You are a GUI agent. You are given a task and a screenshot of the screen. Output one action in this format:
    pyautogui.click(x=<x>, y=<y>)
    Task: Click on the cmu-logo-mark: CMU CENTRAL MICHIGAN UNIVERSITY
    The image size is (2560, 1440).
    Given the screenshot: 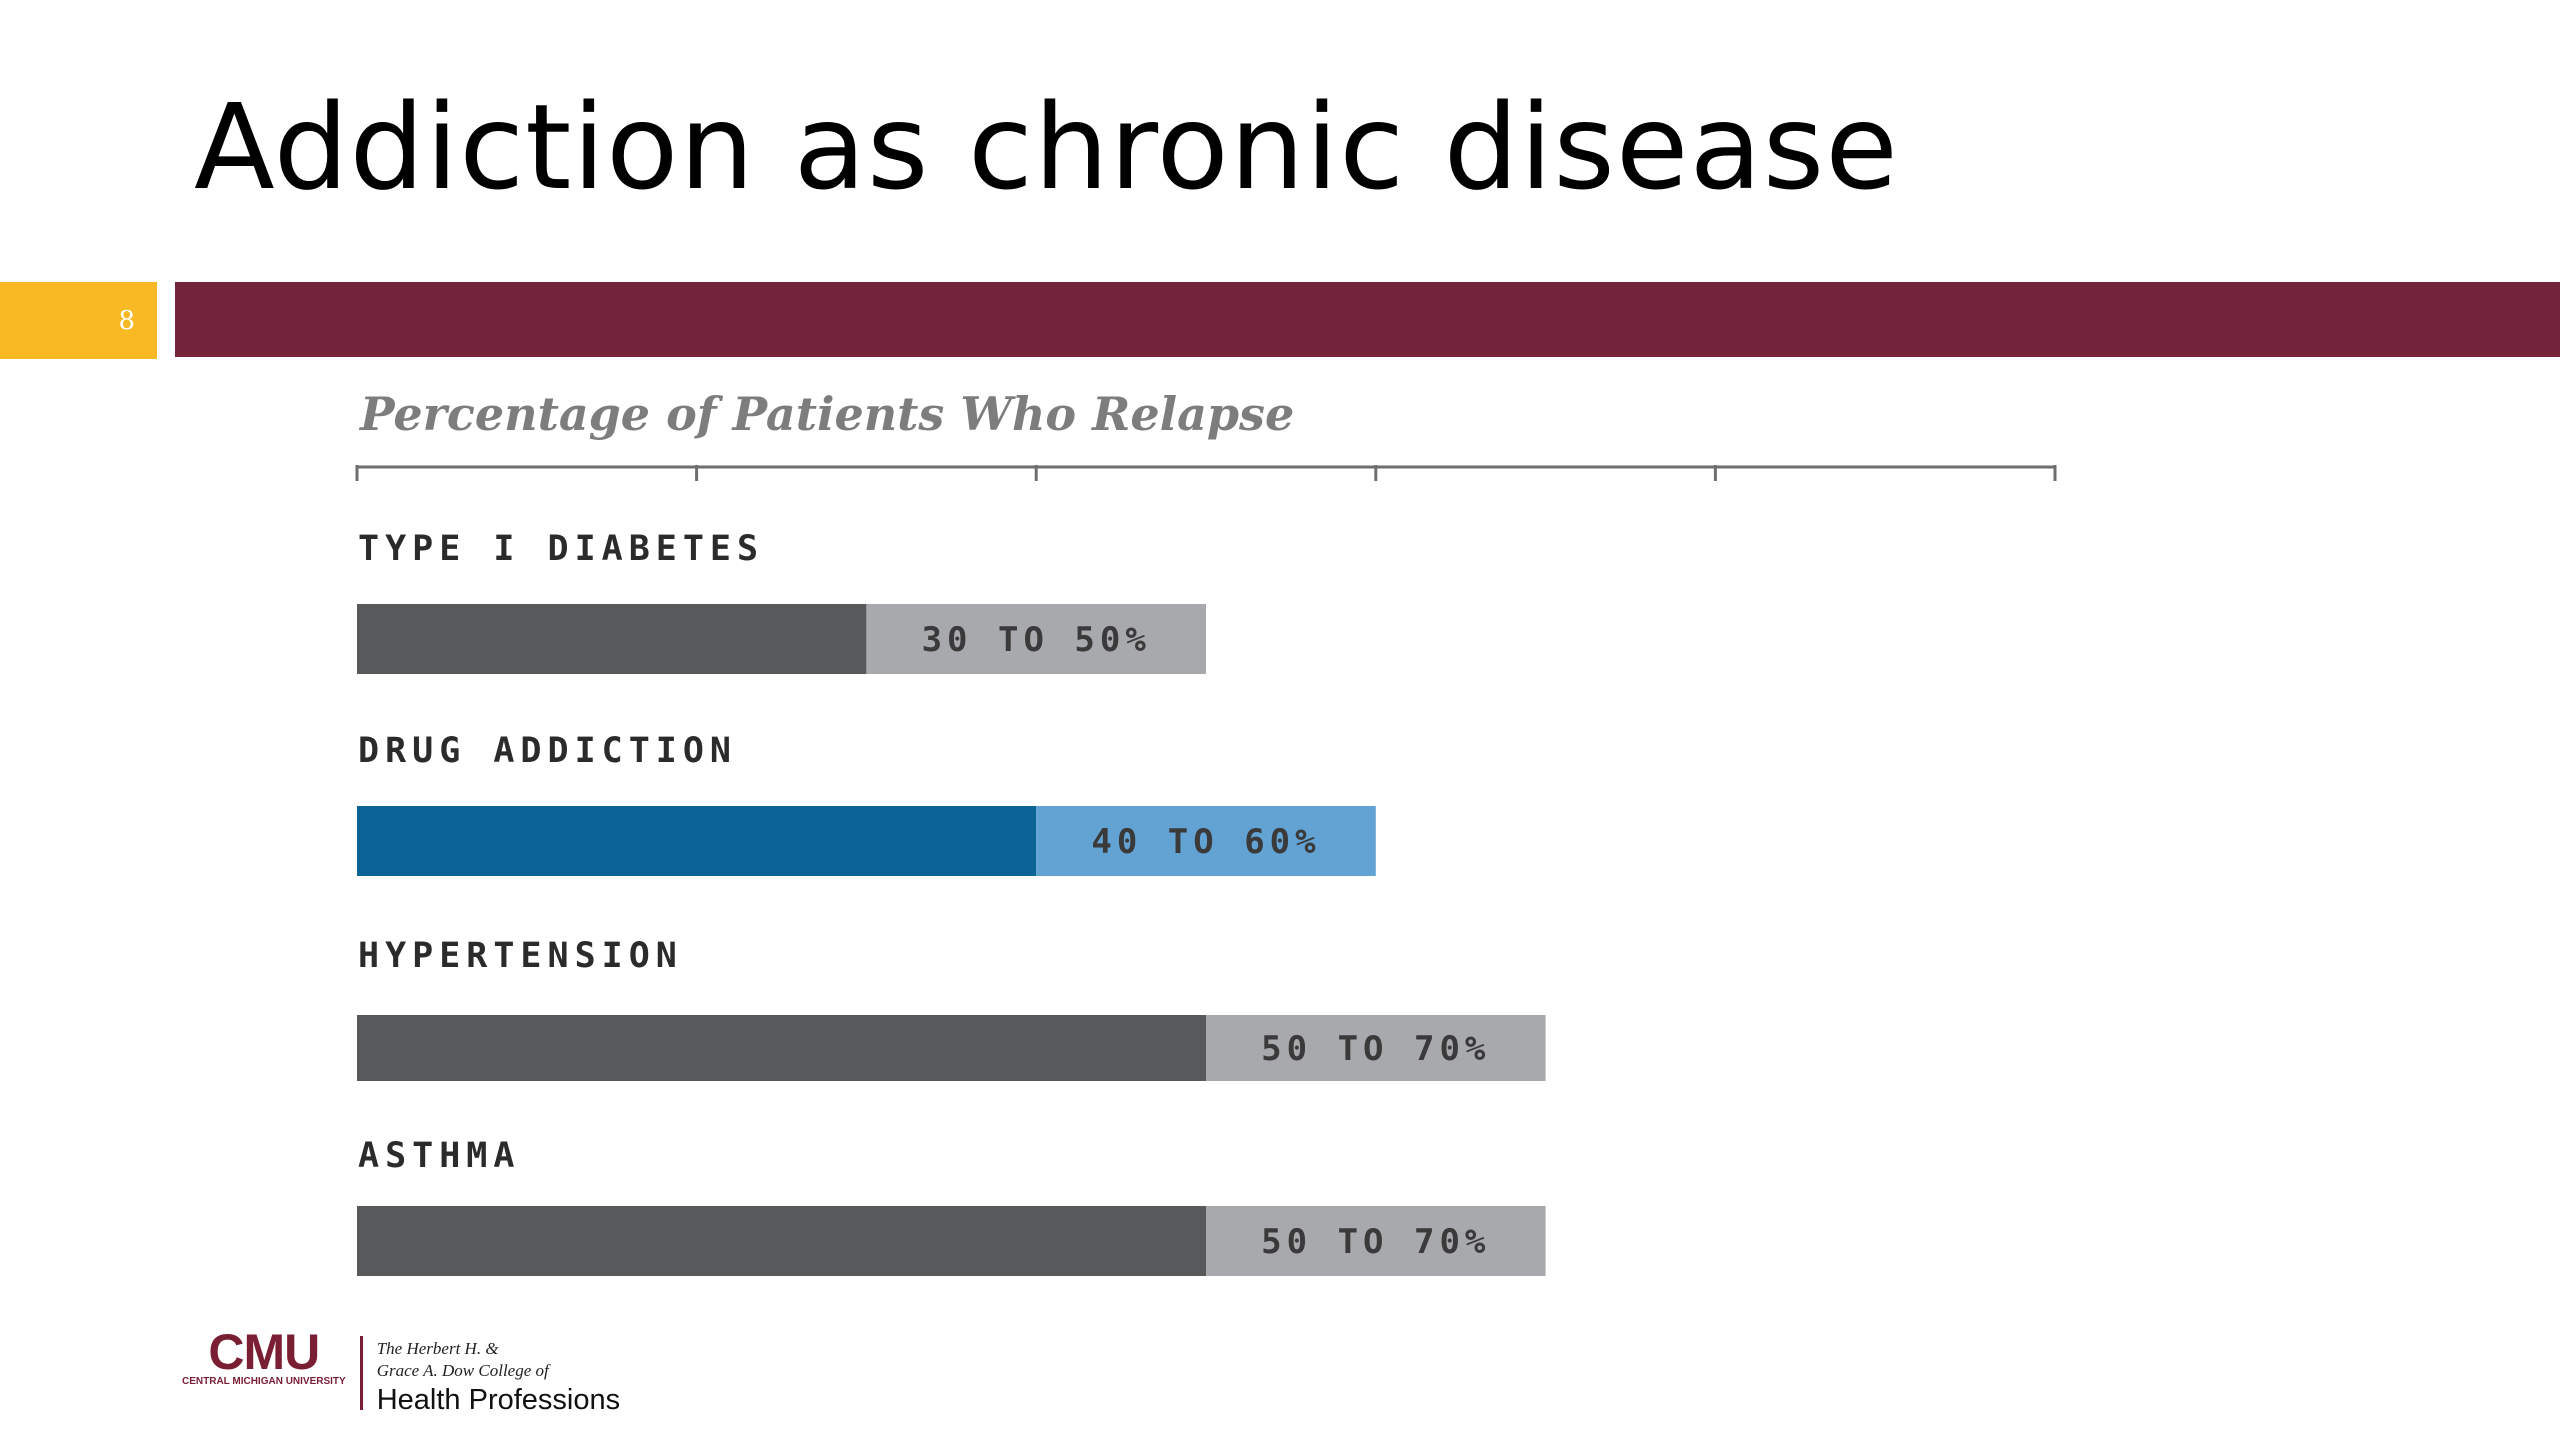 What is the action you would take?
    pyautogui.click(x=264, y=1356)
    